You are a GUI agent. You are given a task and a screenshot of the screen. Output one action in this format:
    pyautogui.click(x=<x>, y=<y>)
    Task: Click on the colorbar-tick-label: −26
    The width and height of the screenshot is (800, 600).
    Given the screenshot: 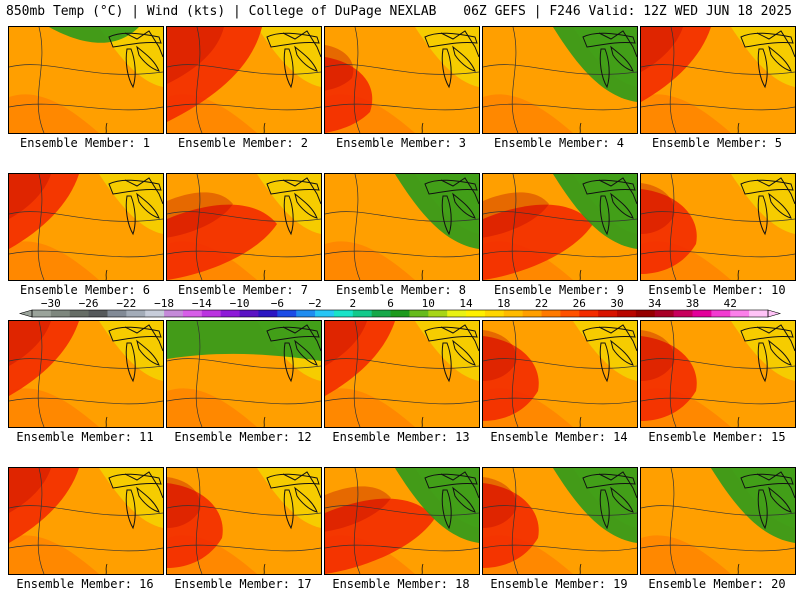 What is the action you would take?
    pyautogui.click(x=89, y=303)
    